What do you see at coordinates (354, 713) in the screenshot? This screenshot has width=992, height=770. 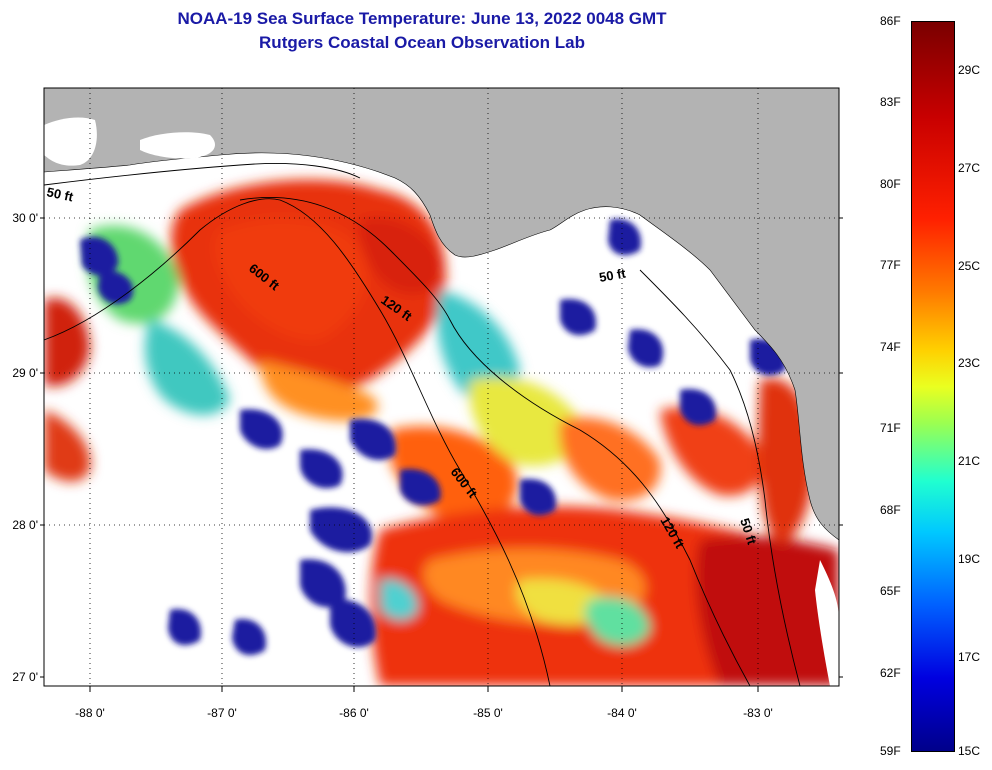 I see `lon-tick-label: -86 0'` at bounding box center [354, 713].